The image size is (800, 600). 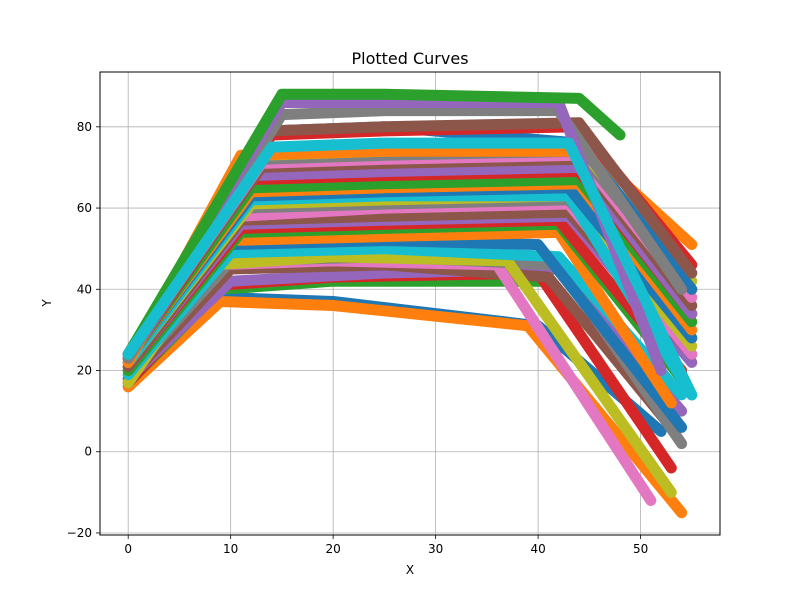 I want to click on x-tick-label: 40, so click(x=537, y=549).